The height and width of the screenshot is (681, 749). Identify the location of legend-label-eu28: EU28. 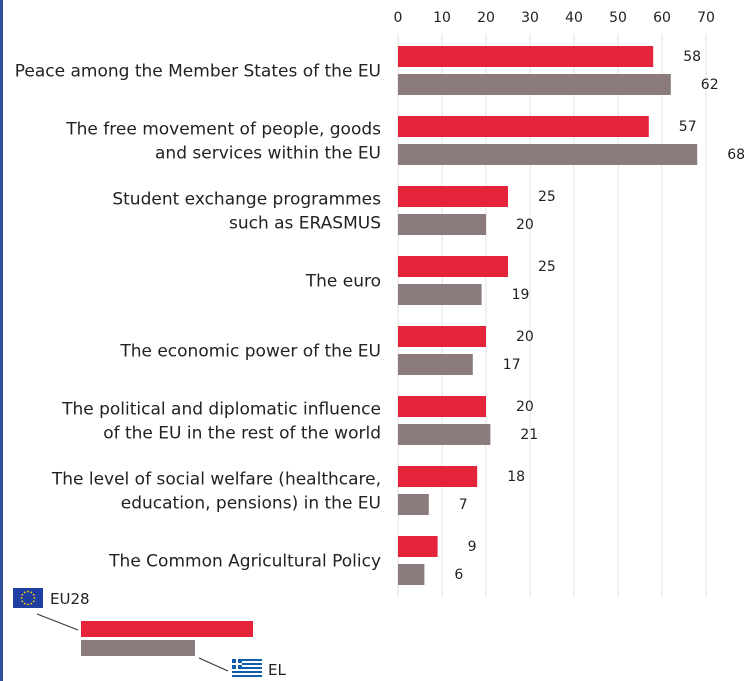
(70, 599).